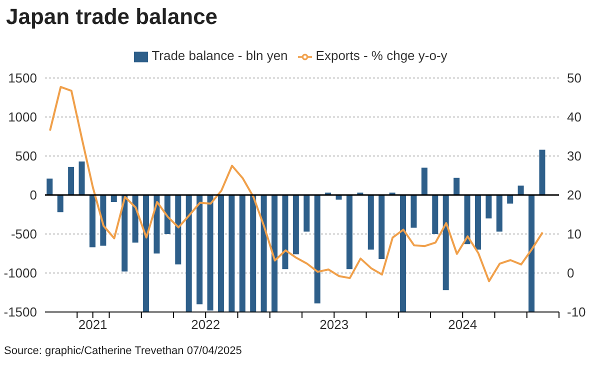 The width and height of the screenshot is (595, 365). Describe the element at coordinates (574, 234) in the screenshot. I see `y2-tick-label: 10` at that location.